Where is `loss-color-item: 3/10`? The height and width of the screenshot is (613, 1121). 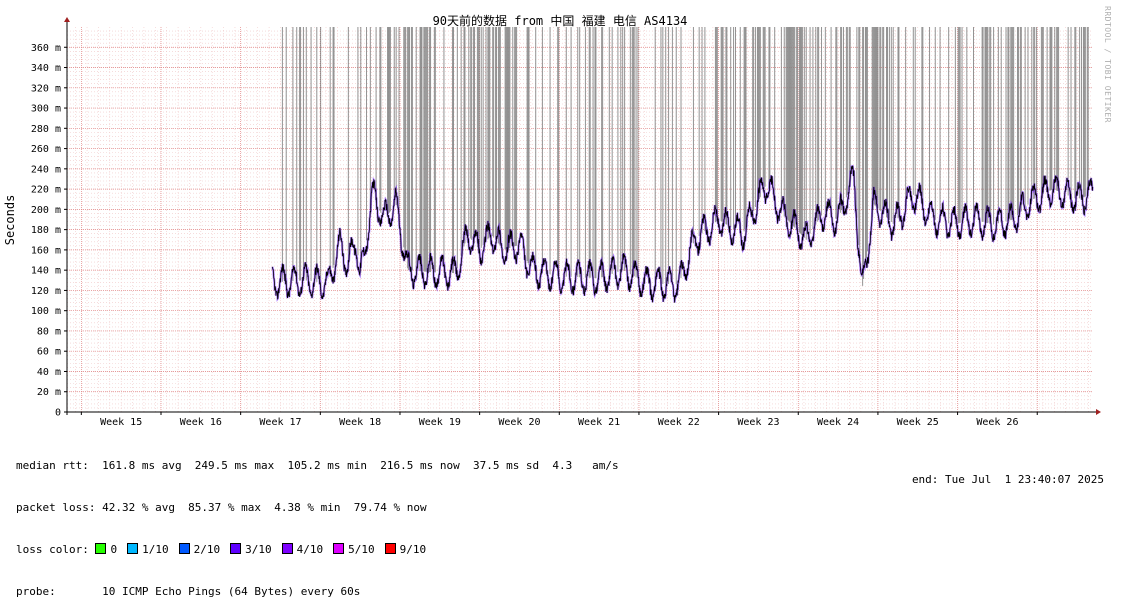 loss-color-item: 3/10 is located at coordinates (251, 549).